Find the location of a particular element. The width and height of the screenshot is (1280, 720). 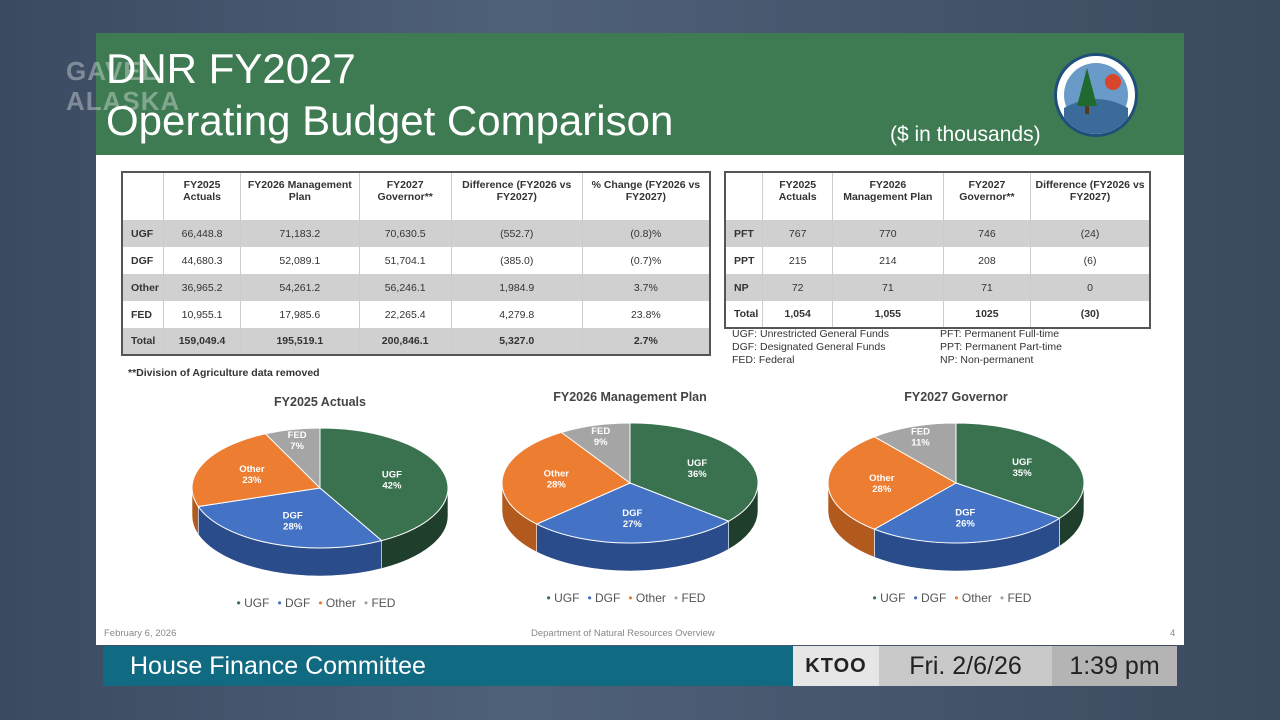

table-cell: 208 is located at coordinates (987, 260).